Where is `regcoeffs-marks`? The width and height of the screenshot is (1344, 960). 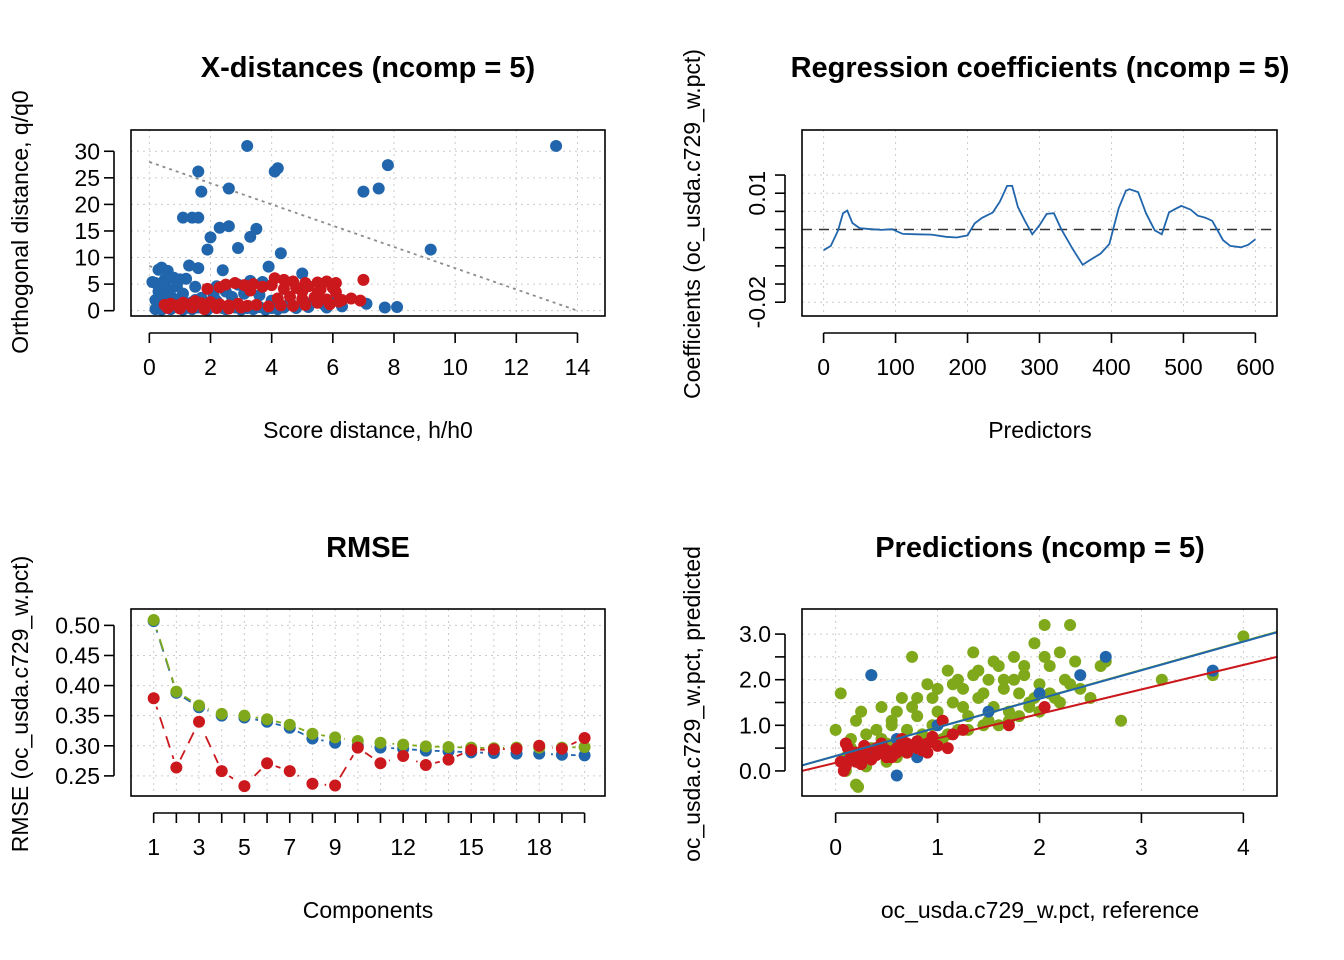 regcoeffs-marks is located at coordinates (1039, 225).